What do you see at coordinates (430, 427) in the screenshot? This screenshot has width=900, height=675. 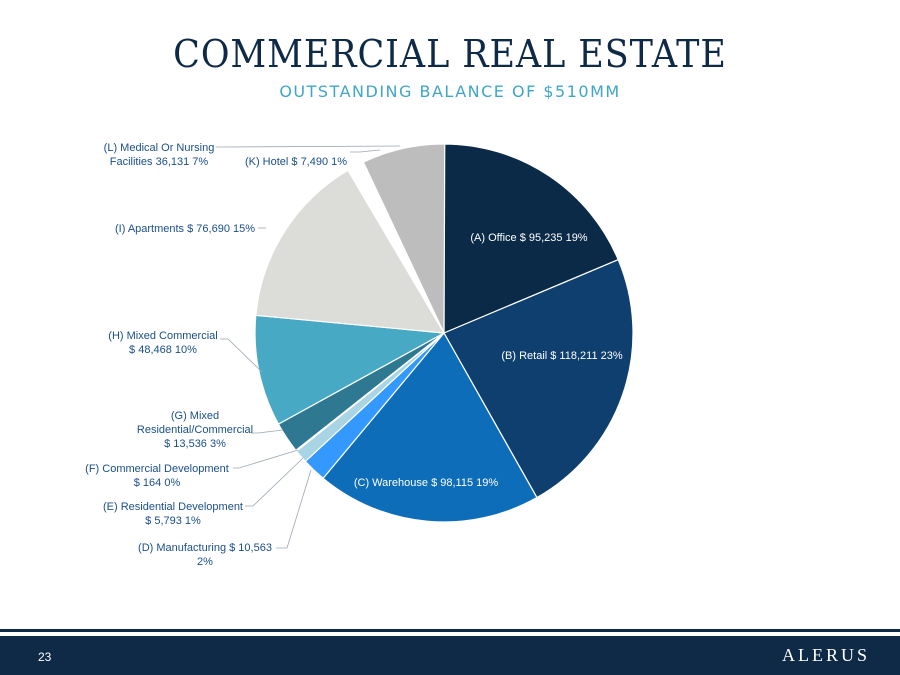 I see `pie-slice-c` at bounding box center [430, 427].